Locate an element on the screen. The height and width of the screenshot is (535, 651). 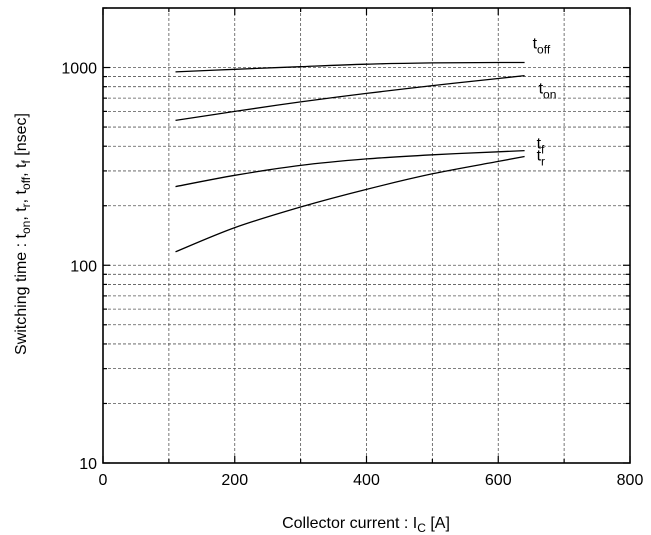
y-tick-label: 10 is located at coordinates (88, 464).